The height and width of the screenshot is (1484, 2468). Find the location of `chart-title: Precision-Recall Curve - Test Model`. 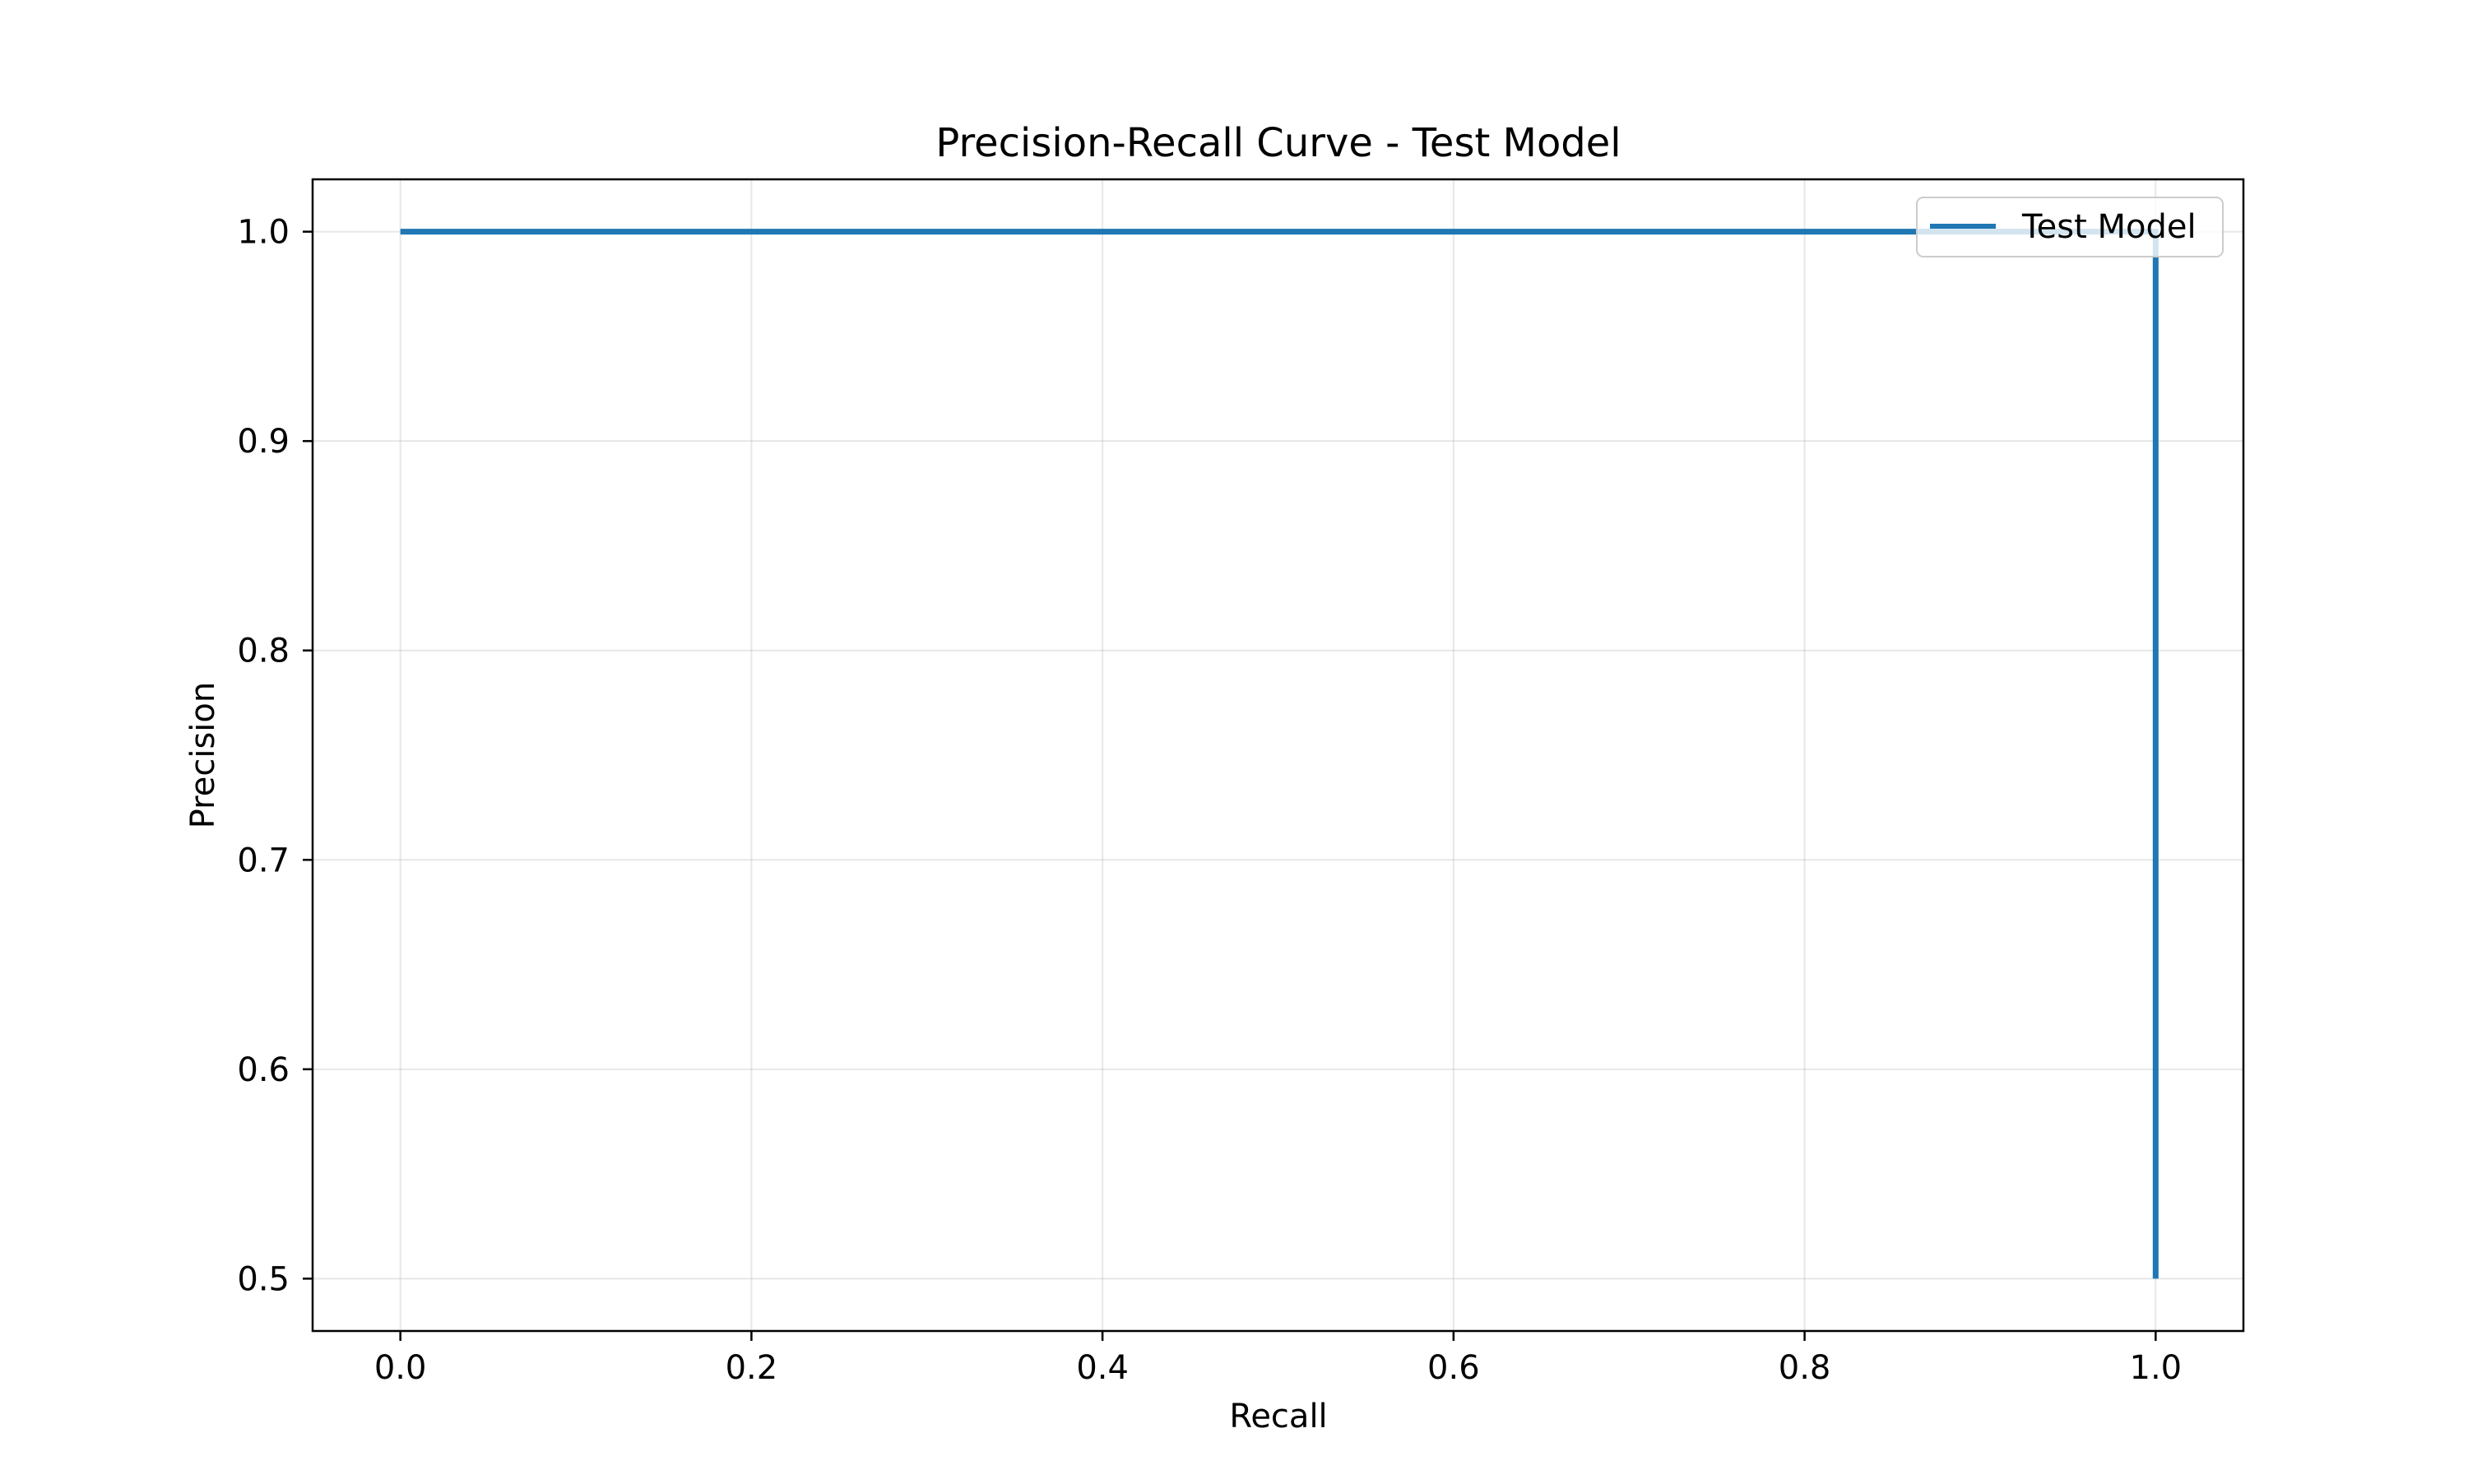

chart-title: Precision-Recall Curve - Test Model is located at coordinates (1278, 143).